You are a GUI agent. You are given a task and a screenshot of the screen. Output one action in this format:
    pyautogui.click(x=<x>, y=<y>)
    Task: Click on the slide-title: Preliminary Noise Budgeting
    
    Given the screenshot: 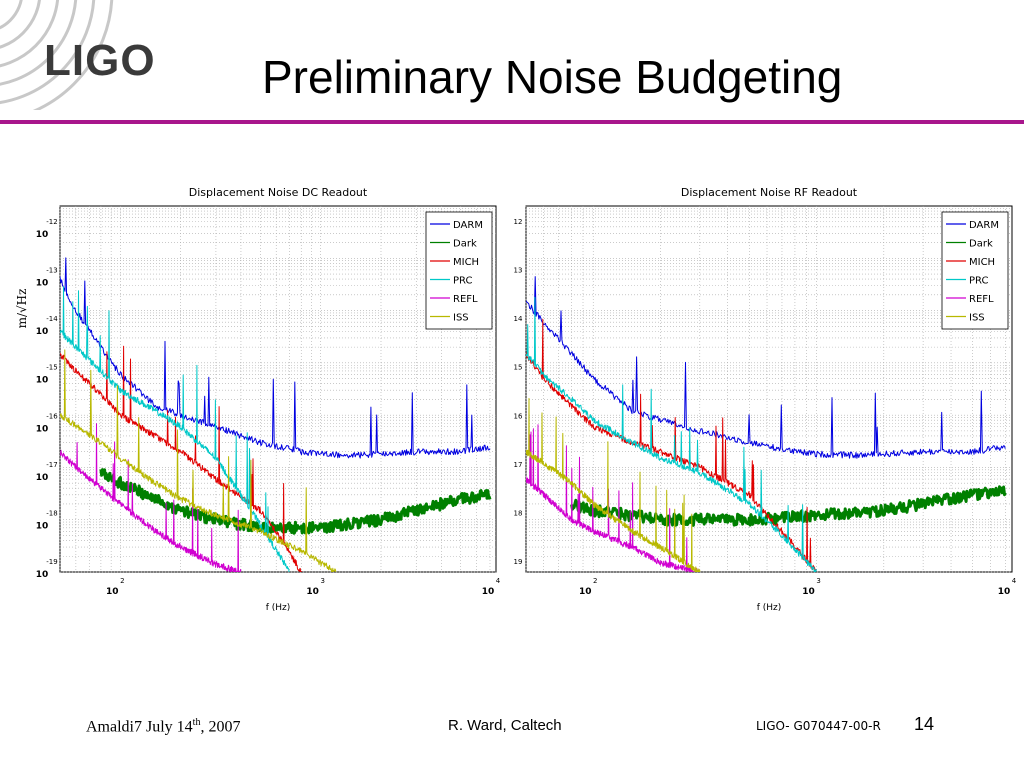 What is the action you would take?
    pyautogui.click(x=552, y=77)
    